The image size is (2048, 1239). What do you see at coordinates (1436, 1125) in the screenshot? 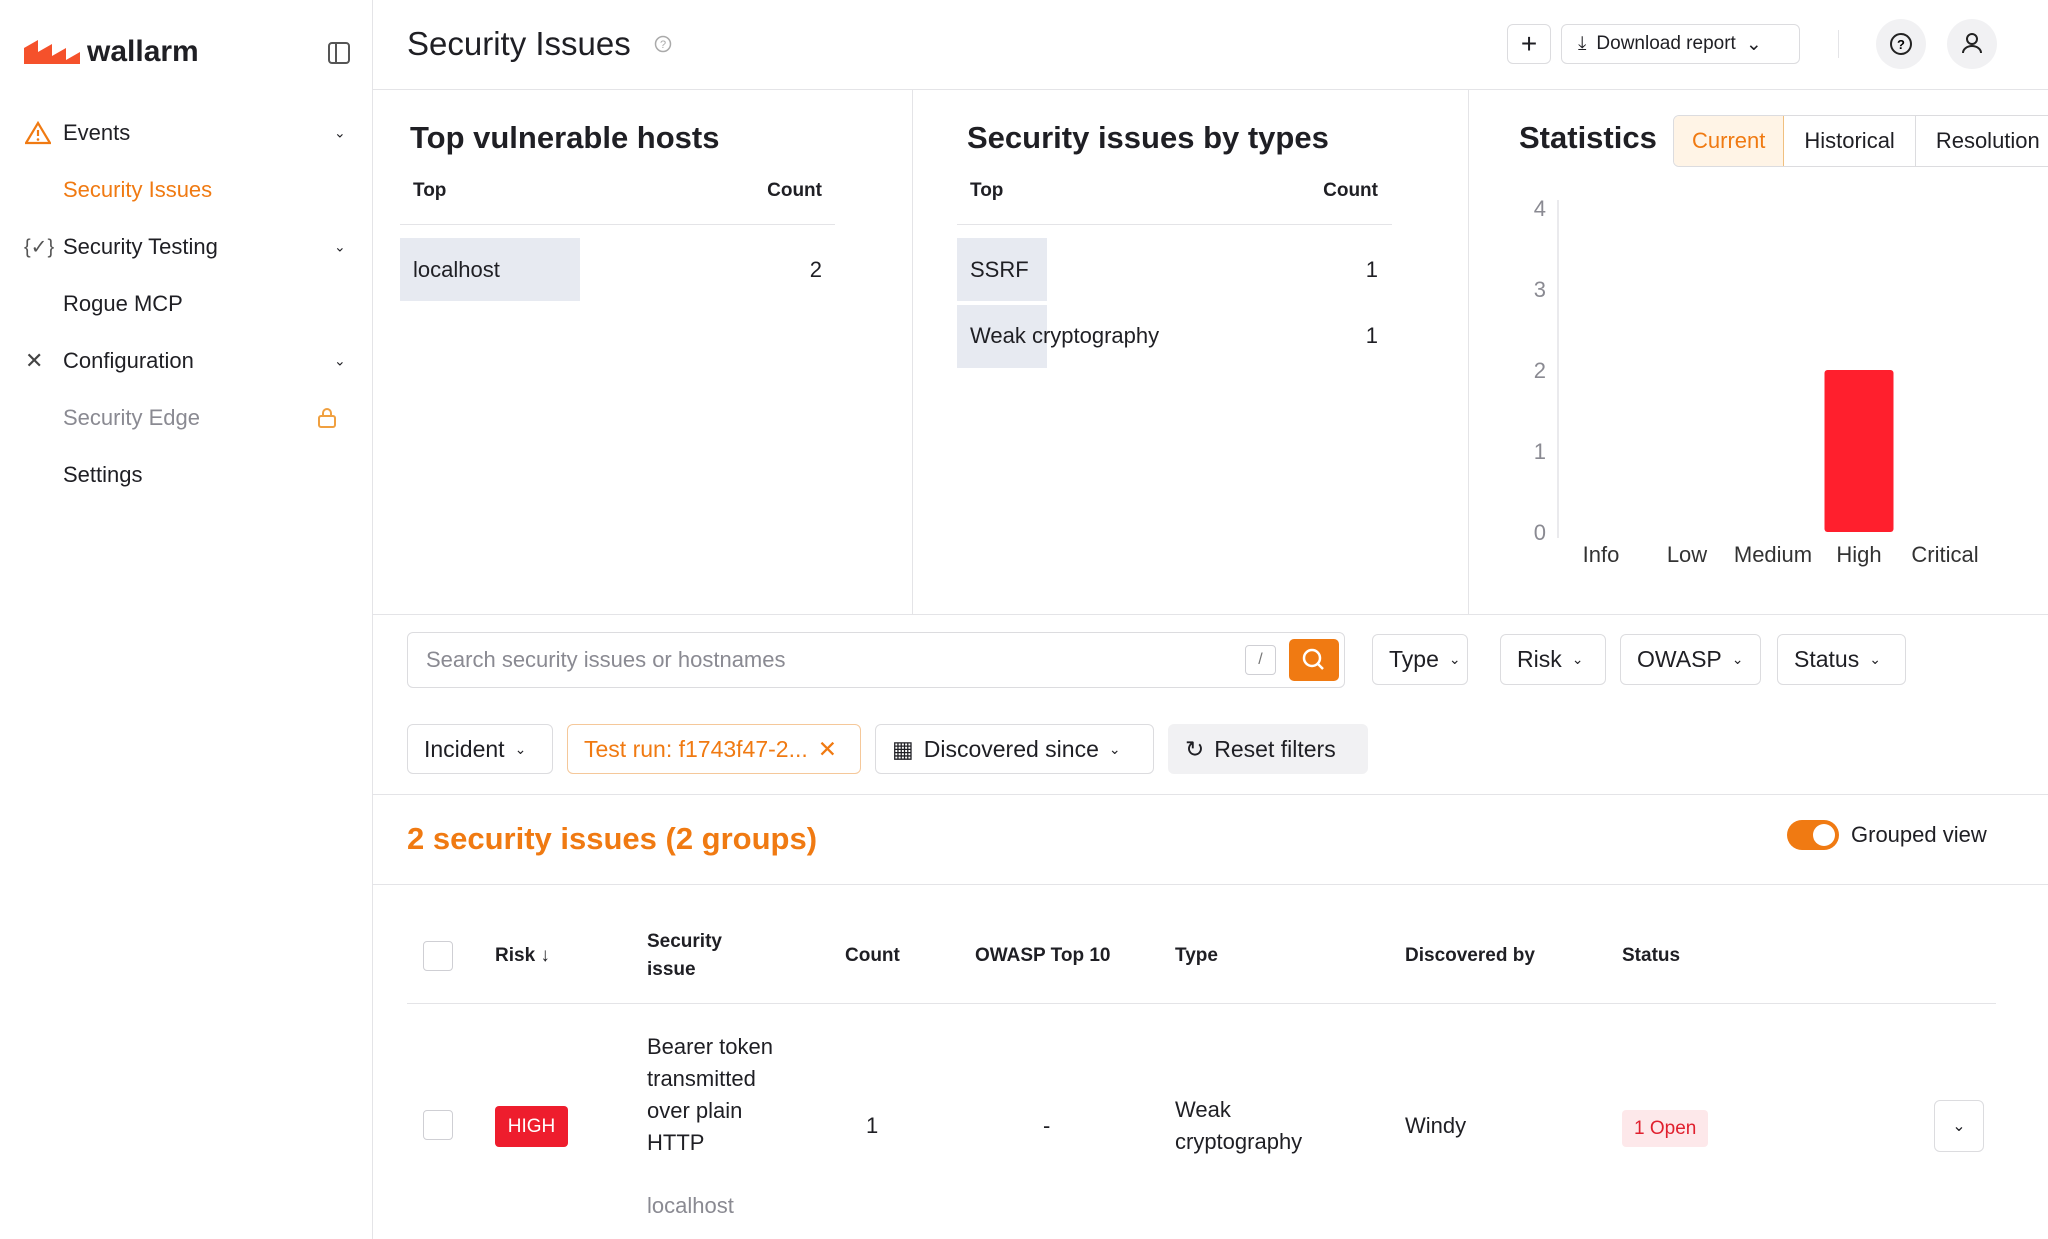
I see `discovered-by: Windy` at bounding box center [1436, 1125].